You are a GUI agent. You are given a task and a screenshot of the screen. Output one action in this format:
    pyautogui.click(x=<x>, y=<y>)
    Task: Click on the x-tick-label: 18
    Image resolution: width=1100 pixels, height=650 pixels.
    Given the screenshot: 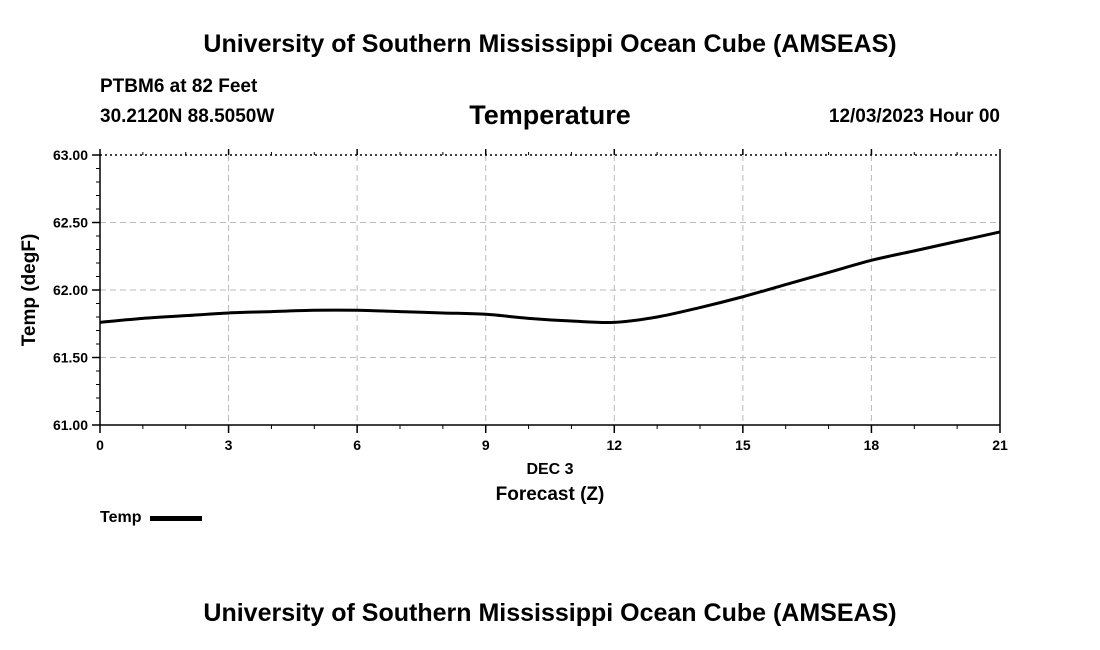 What is the action you would take?
    pyautogui.click(x=872, y=445)
    